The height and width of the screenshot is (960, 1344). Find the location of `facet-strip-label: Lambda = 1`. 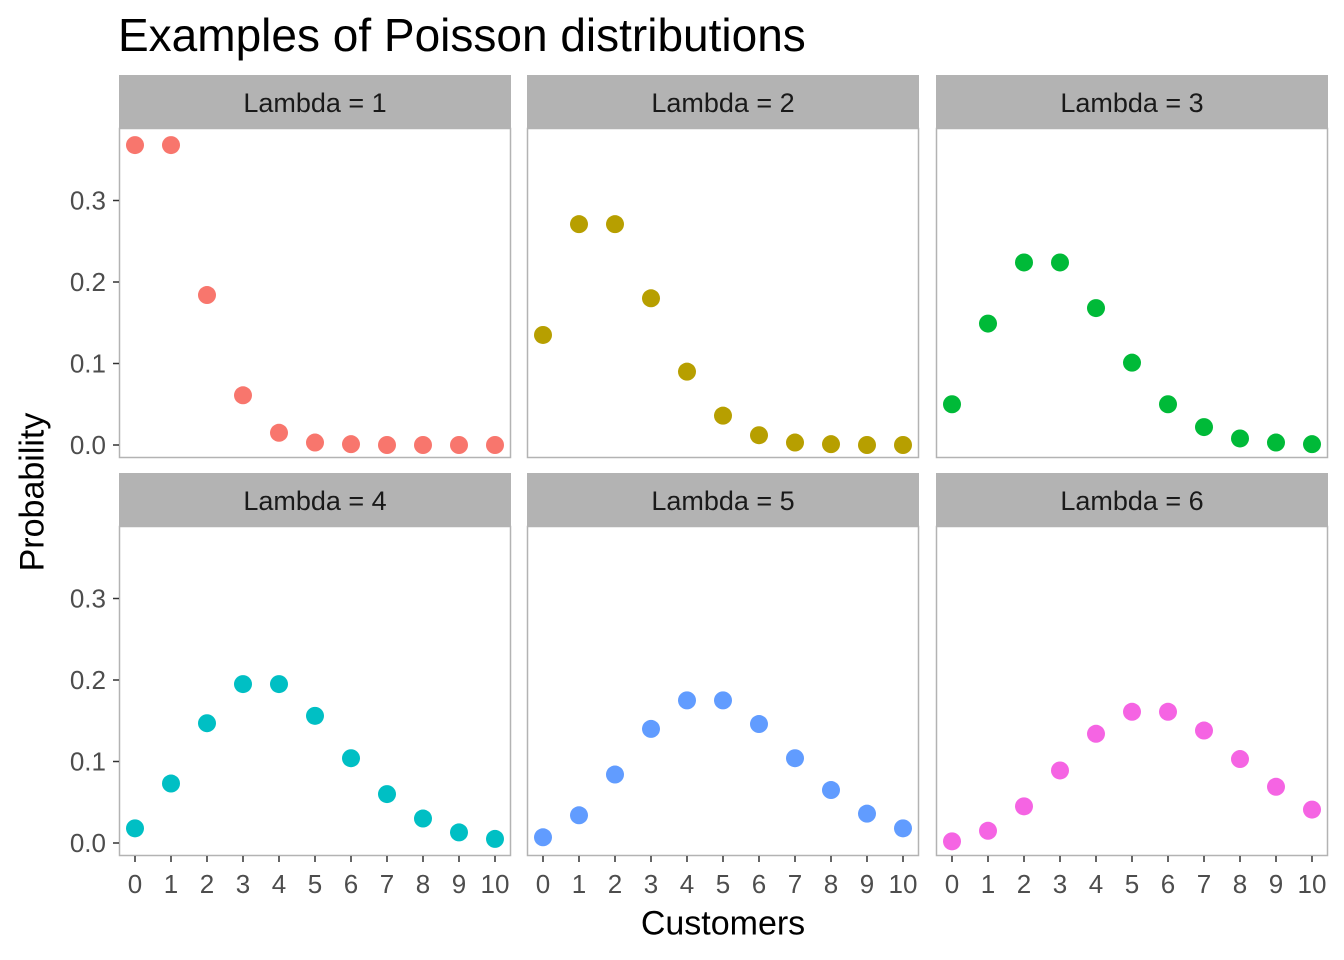

facet-strip-label: Lambda = 1 is located at coordinates (314, 103).